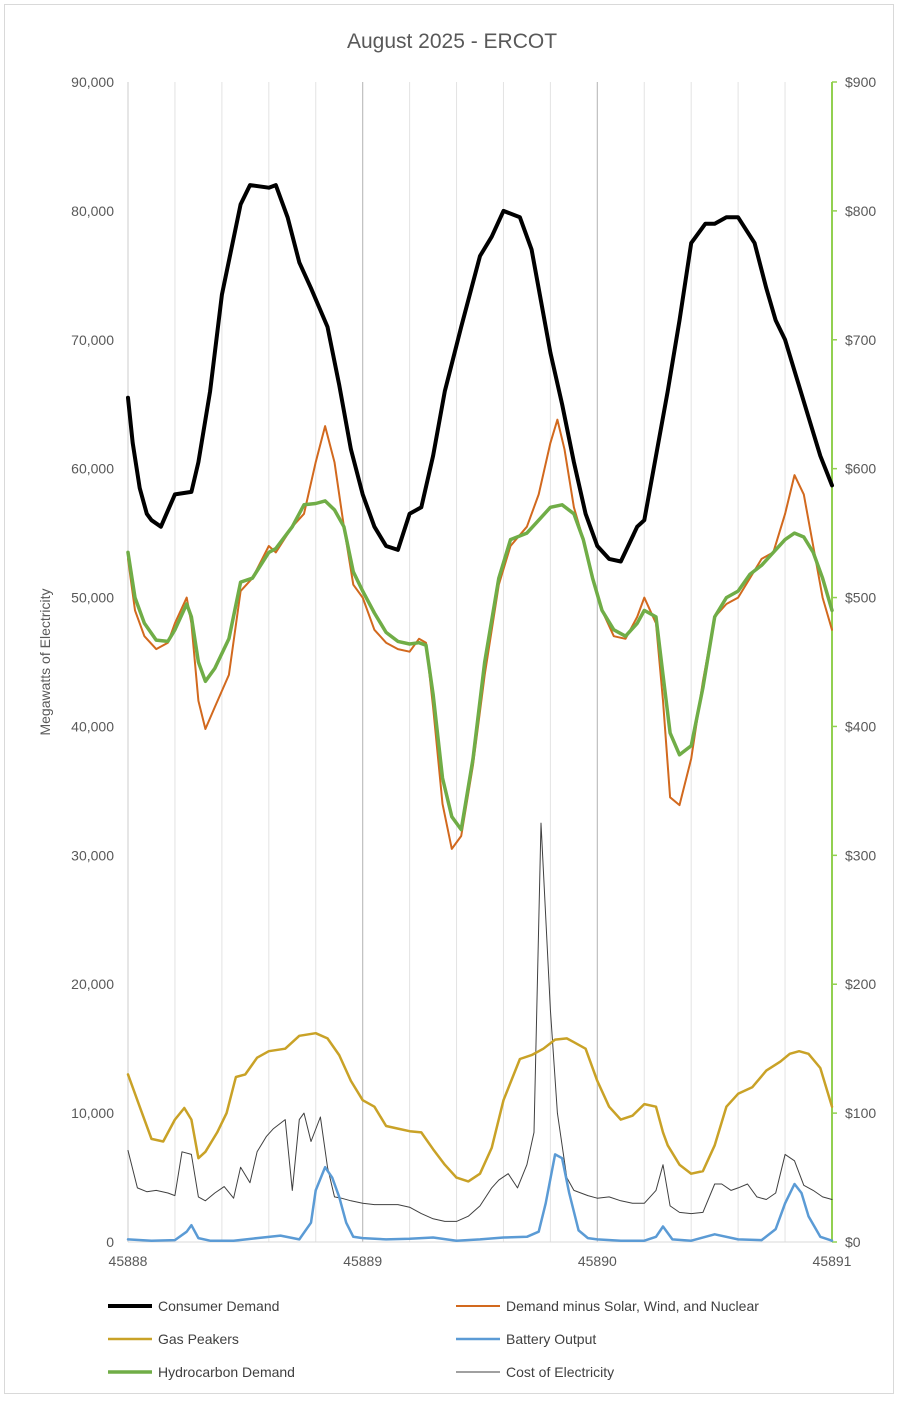 Image resolution: width=902 pixels, height=1404 pixels. I want to click on legend-label: Consumer Demand, so click(218, 1306).